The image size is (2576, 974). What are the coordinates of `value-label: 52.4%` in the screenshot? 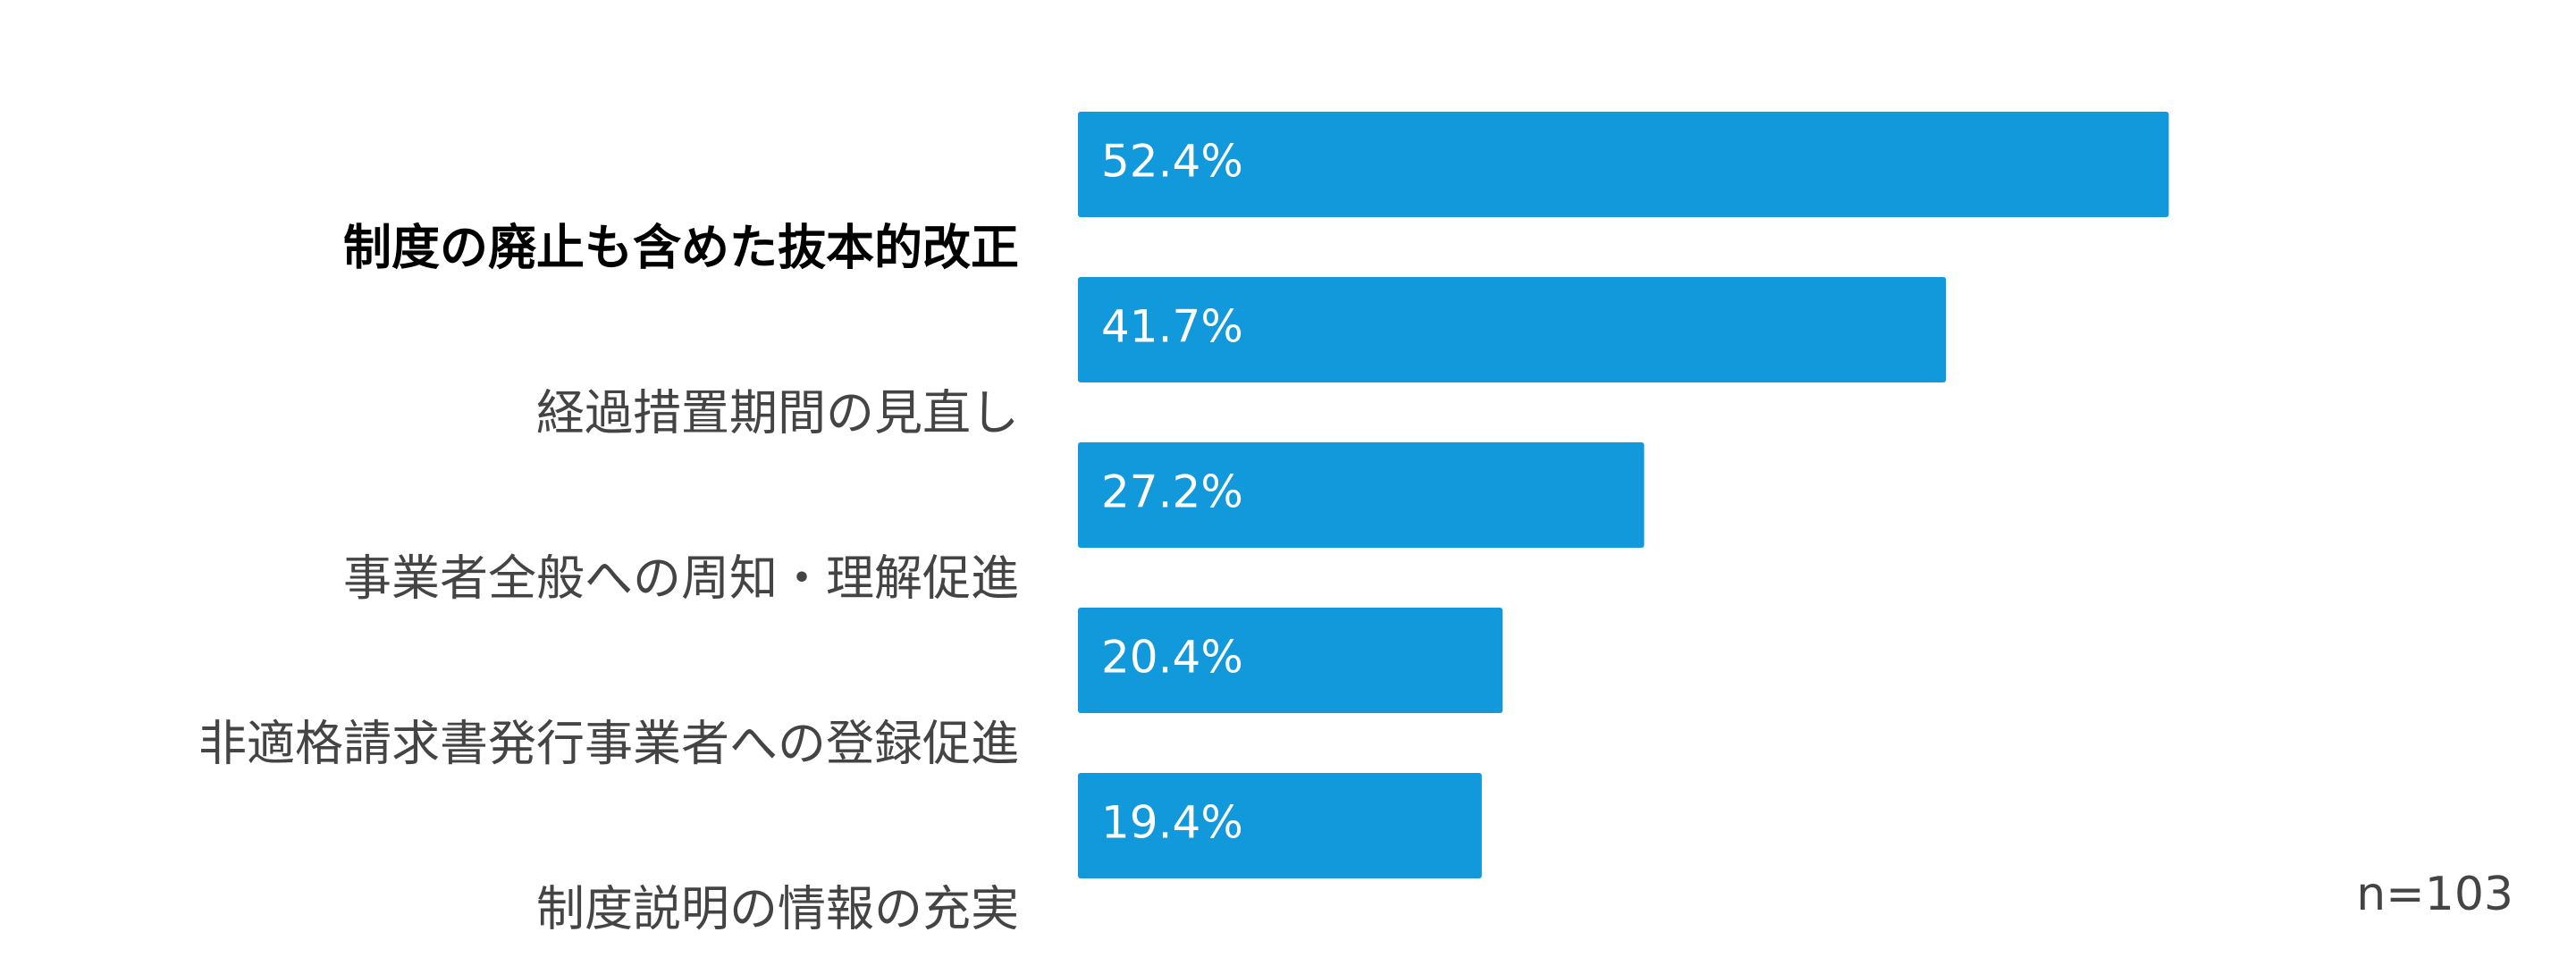 It's located at (1172, 162).